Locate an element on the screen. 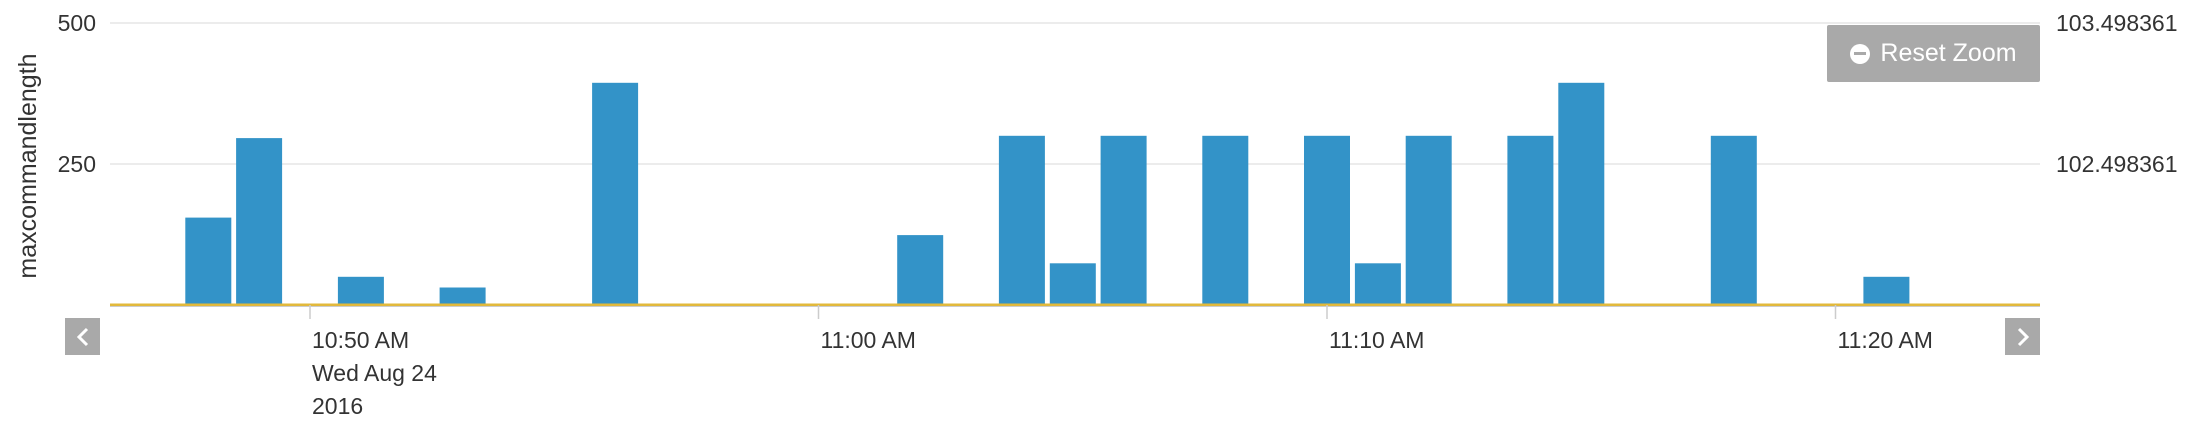  x-tick-label: 10:50 AM is located at coordinates (360, 340).